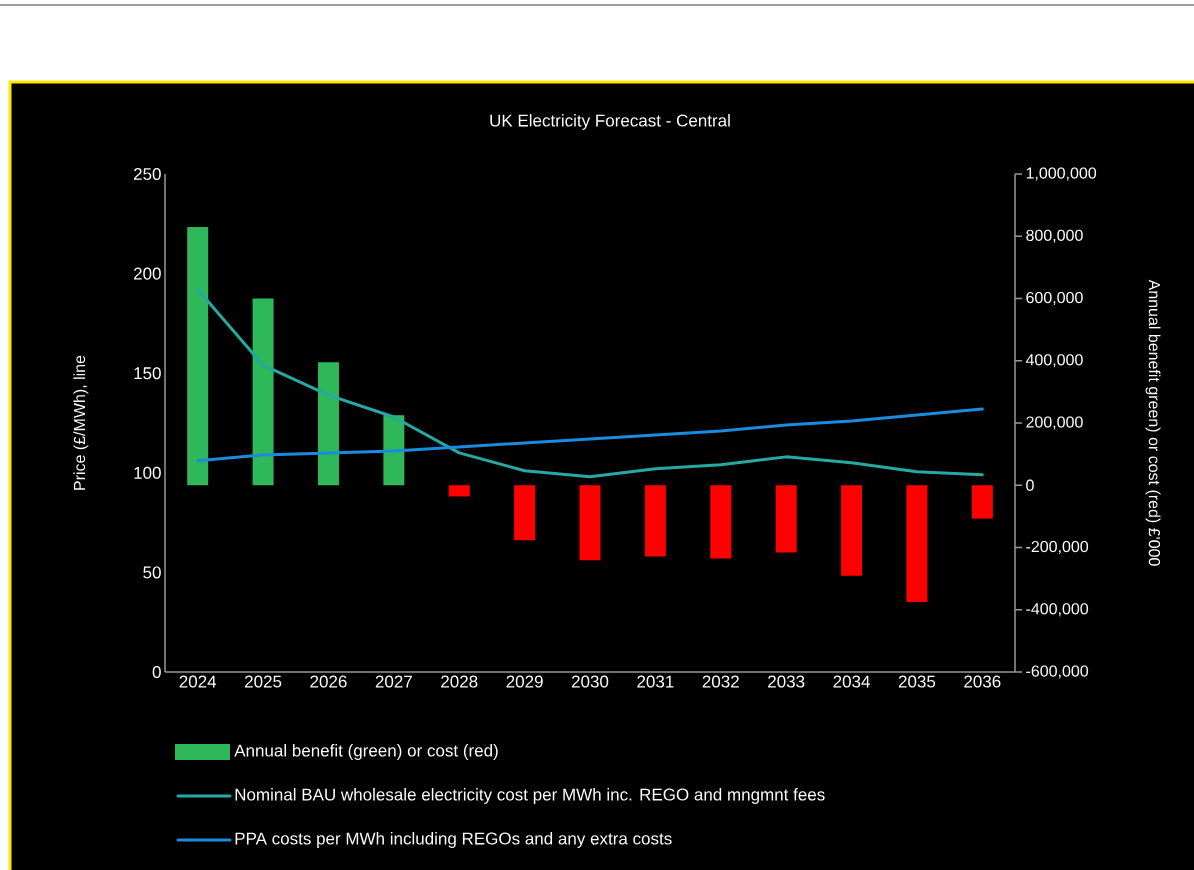 The width and height of the screenshot is (1194, 870). Describe the element at coordinates (786, 681) in the screenshot. I see `x-tick-label: 2033` at that location.